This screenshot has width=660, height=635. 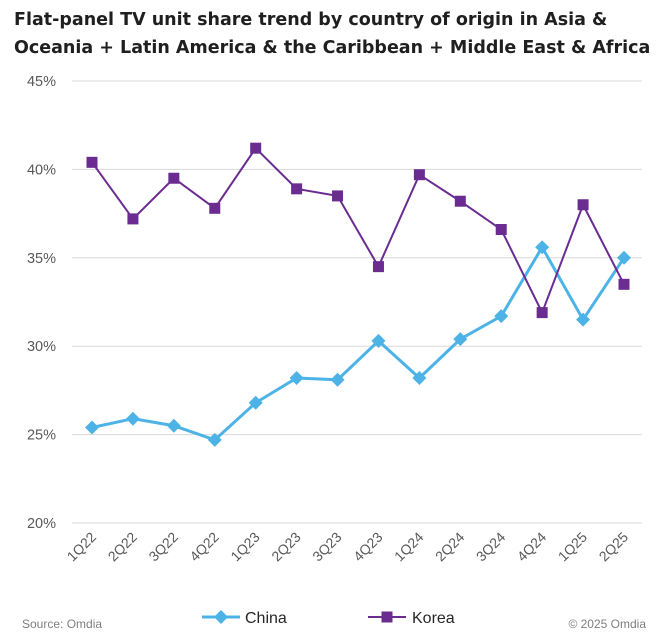 What do you see at coordinates (327, 547) in the screenshot?
I see `x-tick-label: 3Q23` at bounding box center [327, 547].